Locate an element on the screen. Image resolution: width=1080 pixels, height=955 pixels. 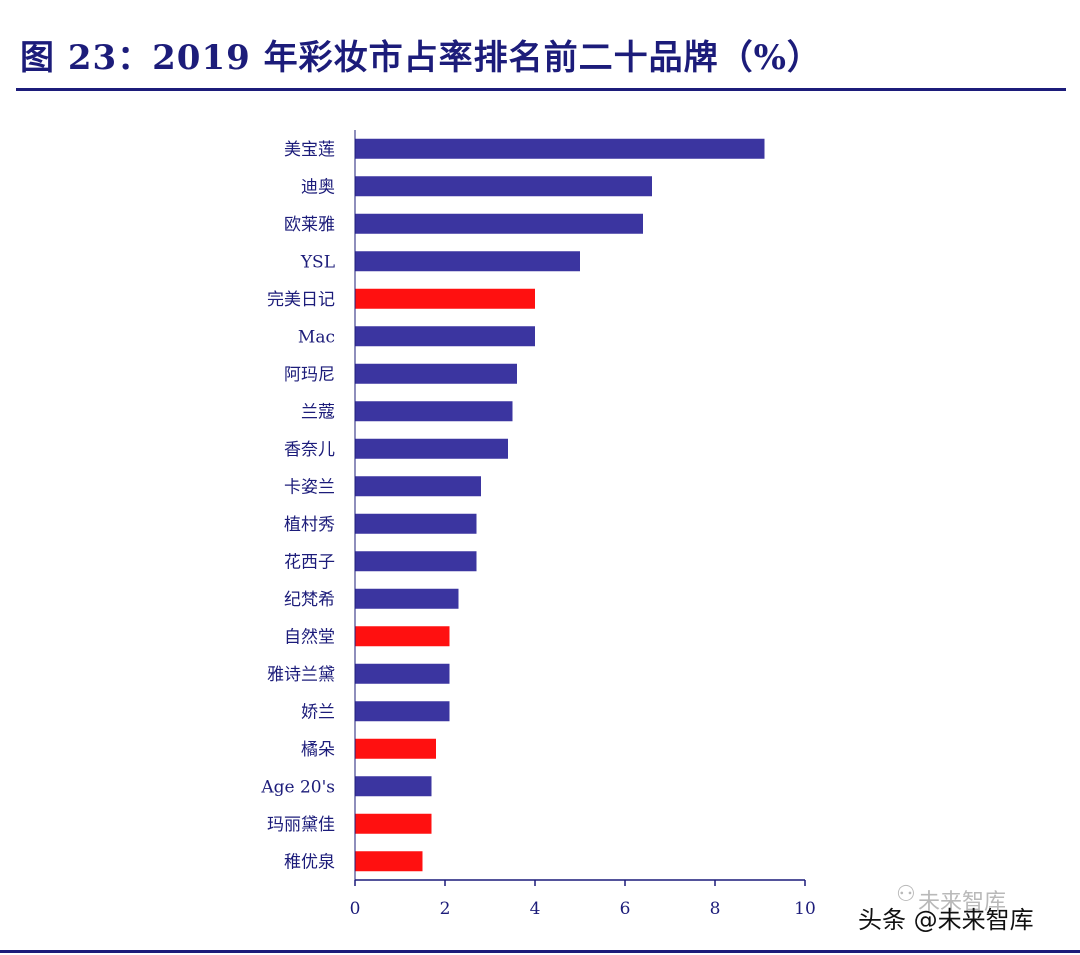
category-label: 卡姿兰 is located at coordinates (309, 487).